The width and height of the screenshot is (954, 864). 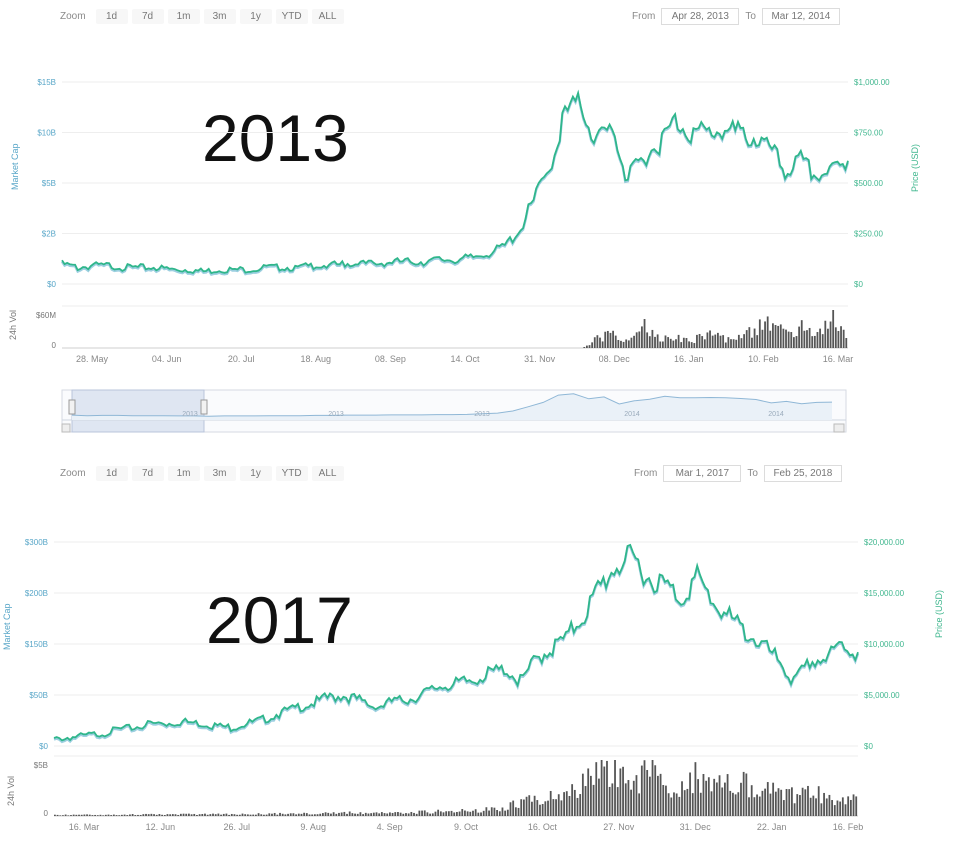 I want to click on x-tick-label: 12. Jun, so click(x=161, y=827).